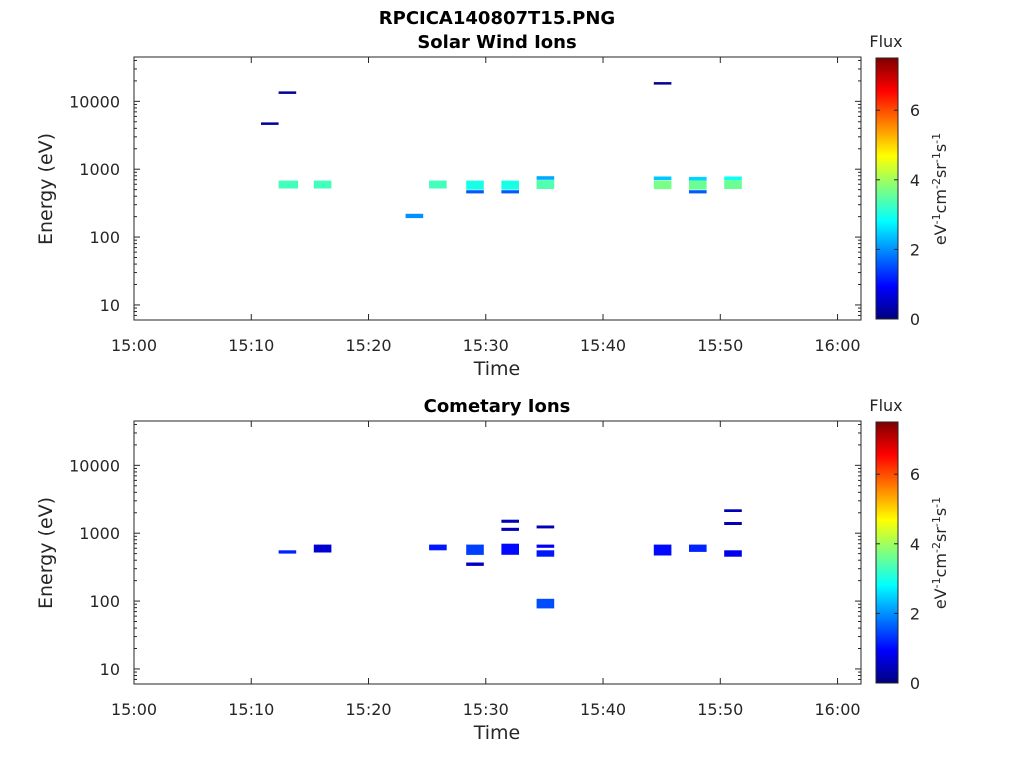 The height and width of the screenshot is (768, 1024). I want to click on figure-title: RPCICA140807T15.PNG, so click(497, 18).